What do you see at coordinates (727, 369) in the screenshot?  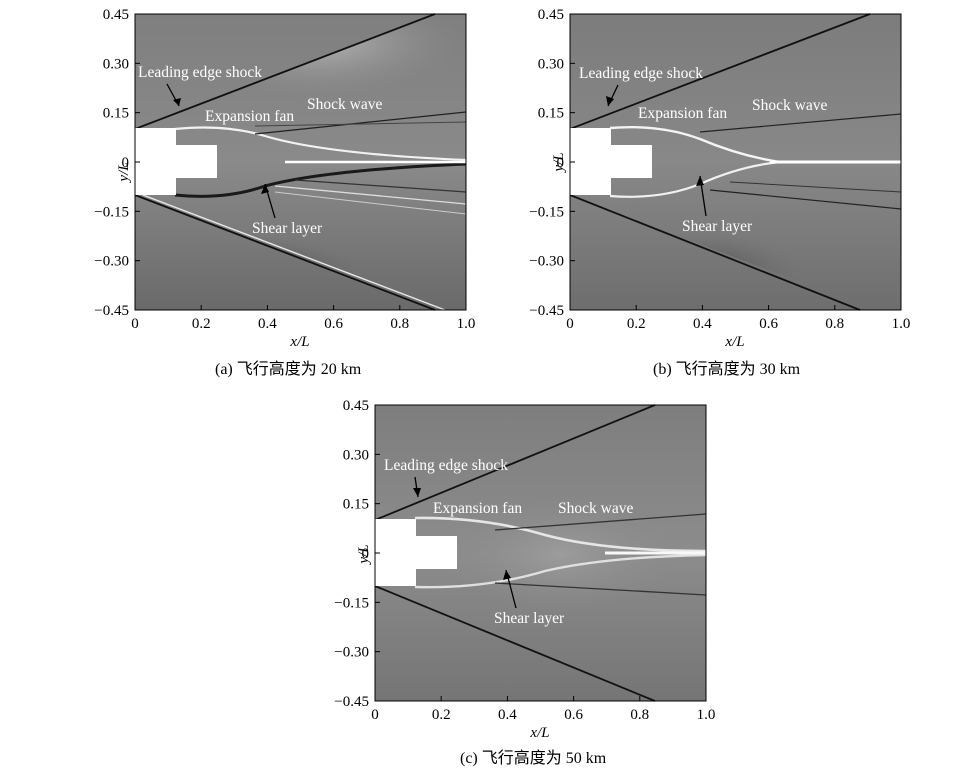 I see `caption-b: (b) 飞行高度为 30 km` at bounding box center [727, 369].